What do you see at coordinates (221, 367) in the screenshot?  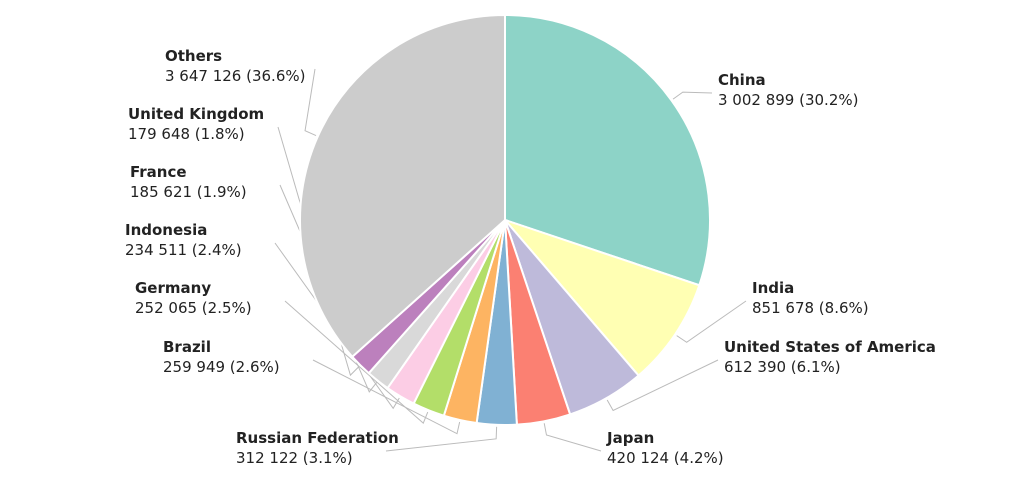 I see `slice-value-label: 259 949 (2.6%)` at bounding box center [221, 367].